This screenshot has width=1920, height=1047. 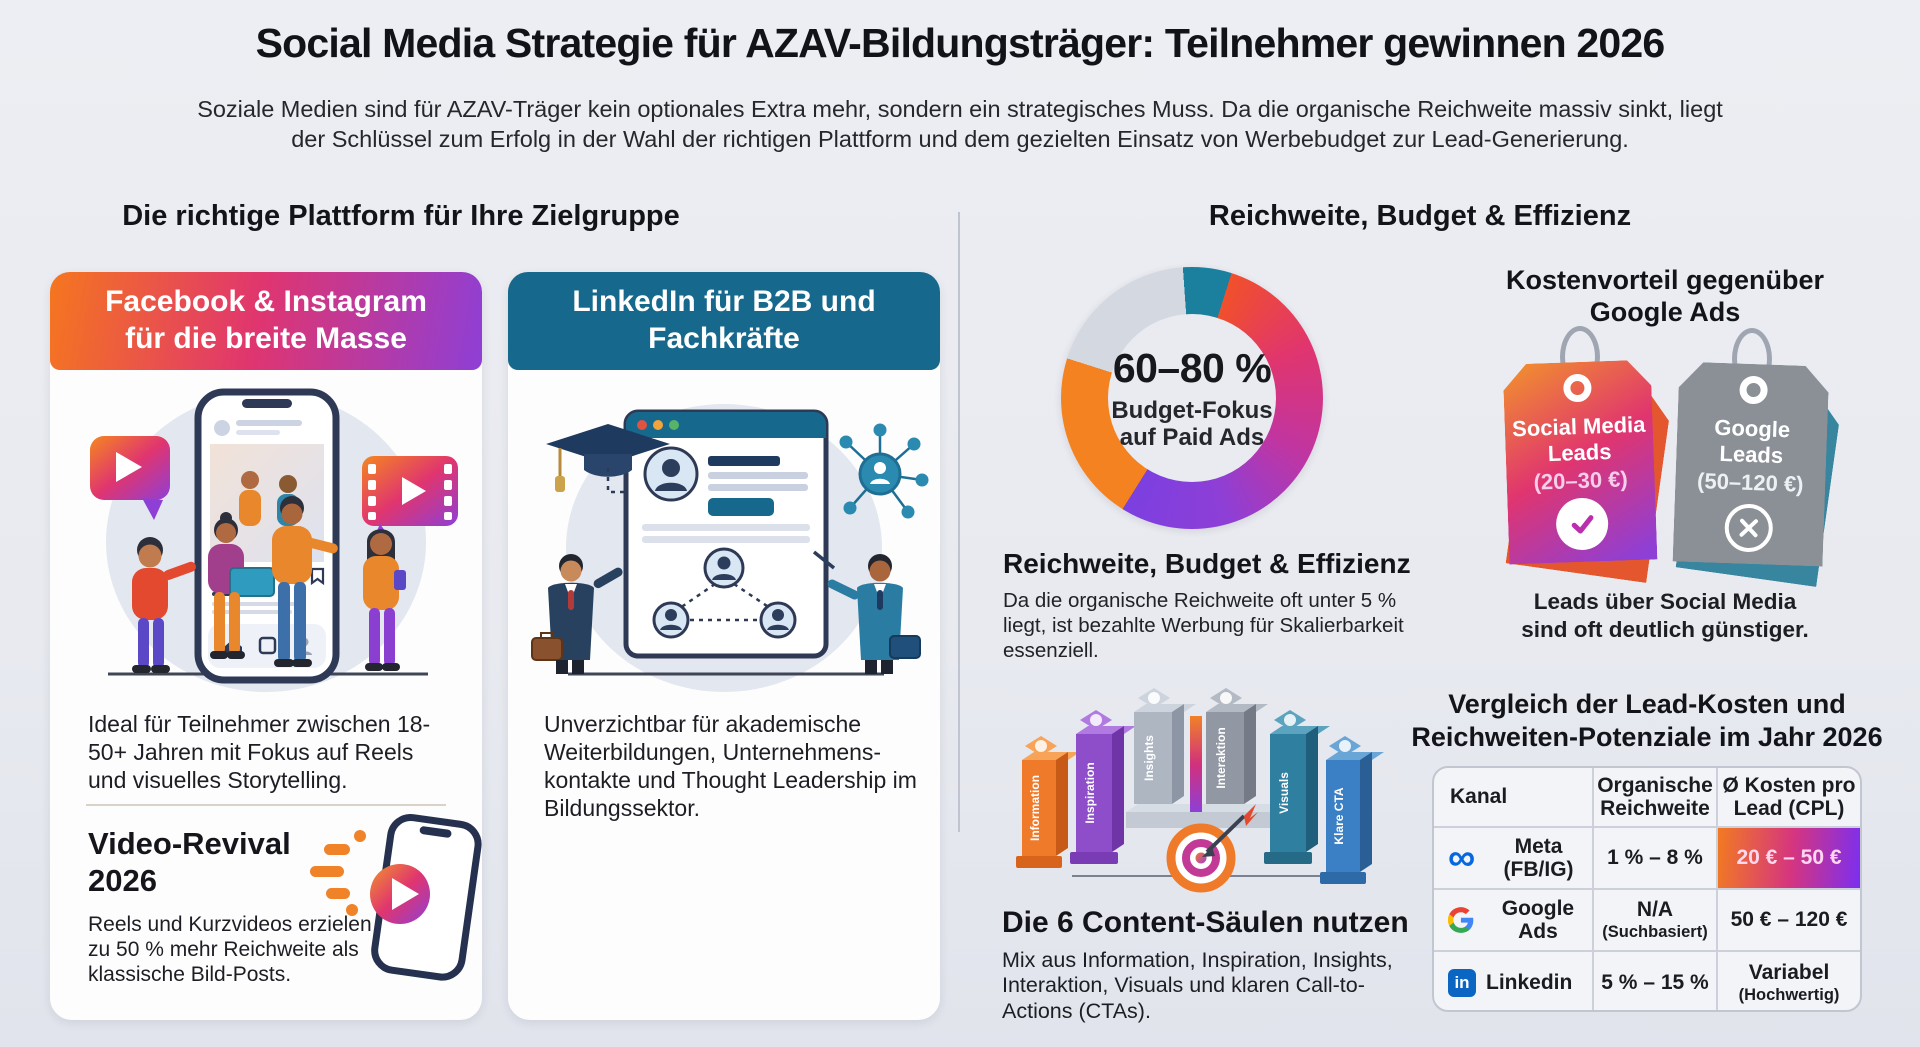 I want to click on social-media-leads-tag: Social Media Leads (20–30 €), so click(x=1580, y=461).